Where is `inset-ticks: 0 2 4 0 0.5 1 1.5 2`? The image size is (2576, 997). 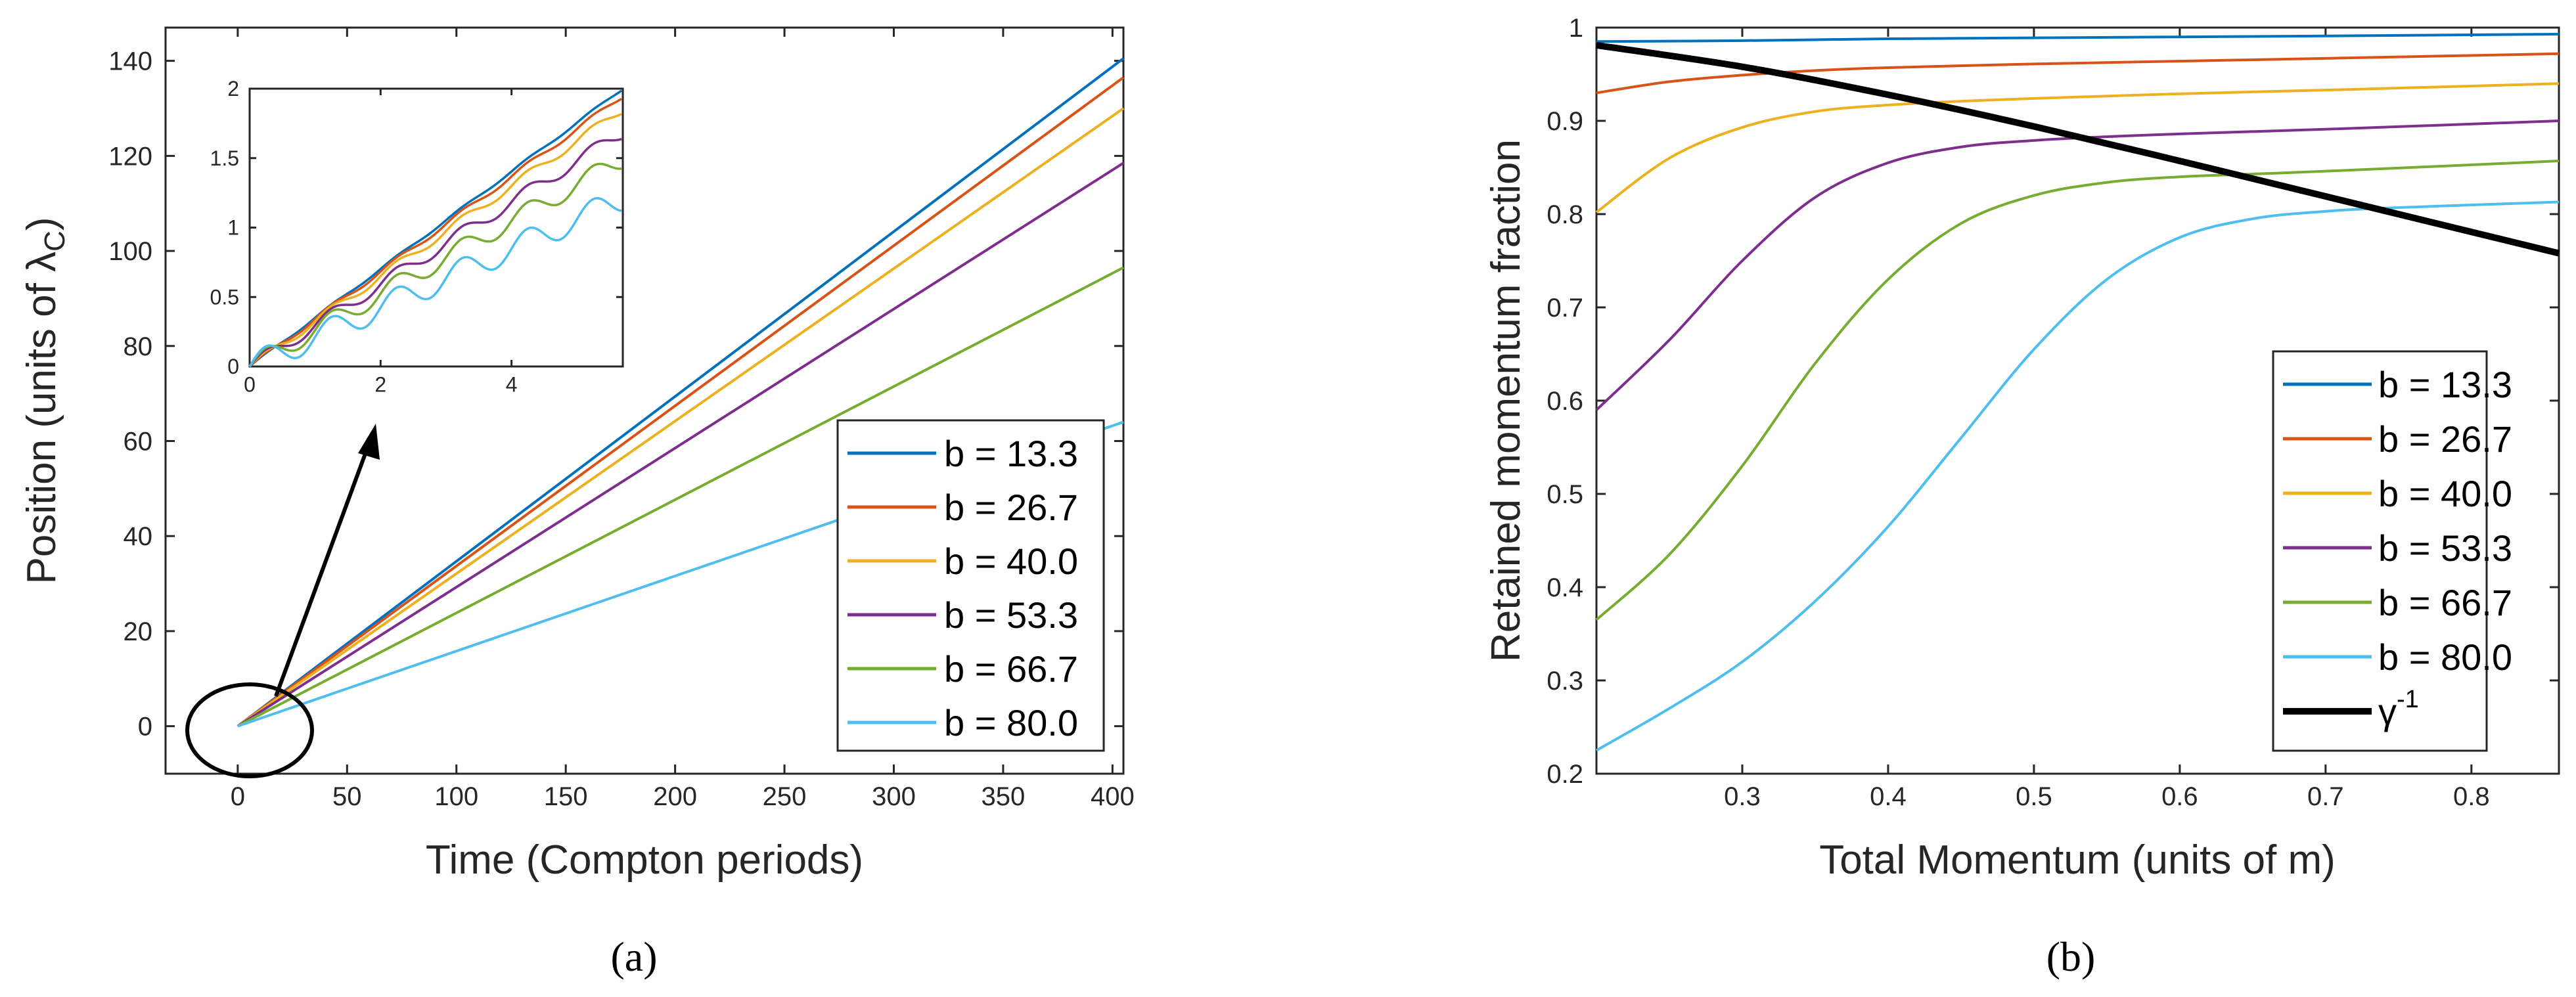
inset-ticks: 0 2 4 0 0.5 1 1.5 2 is located at coordinates (416, 236).